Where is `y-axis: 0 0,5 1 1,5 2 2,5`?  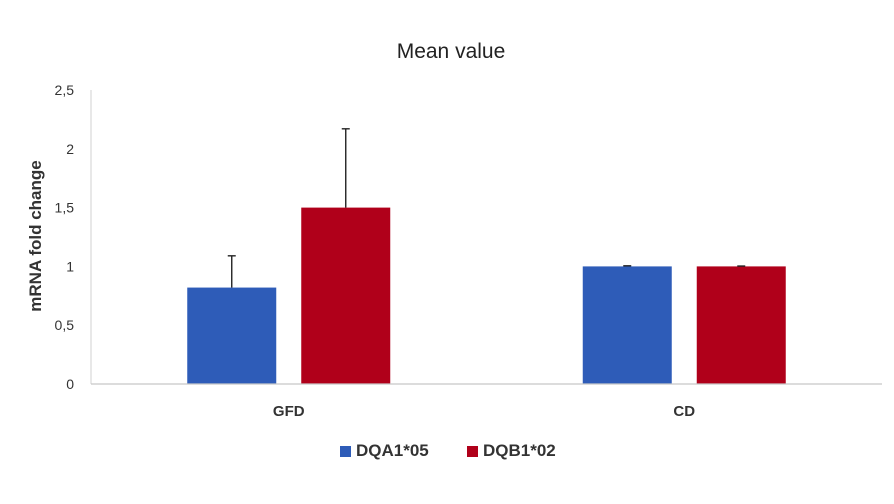 y-axis: 0 0,5 1 1,5 2 2,5 is located at coordinates (73, 237).